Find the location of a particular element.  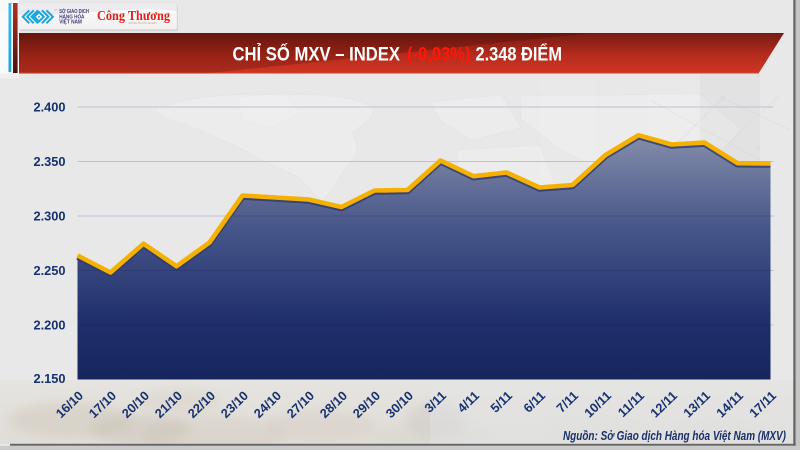

svg-text: 2.350 is located at coordinates (49, 161).